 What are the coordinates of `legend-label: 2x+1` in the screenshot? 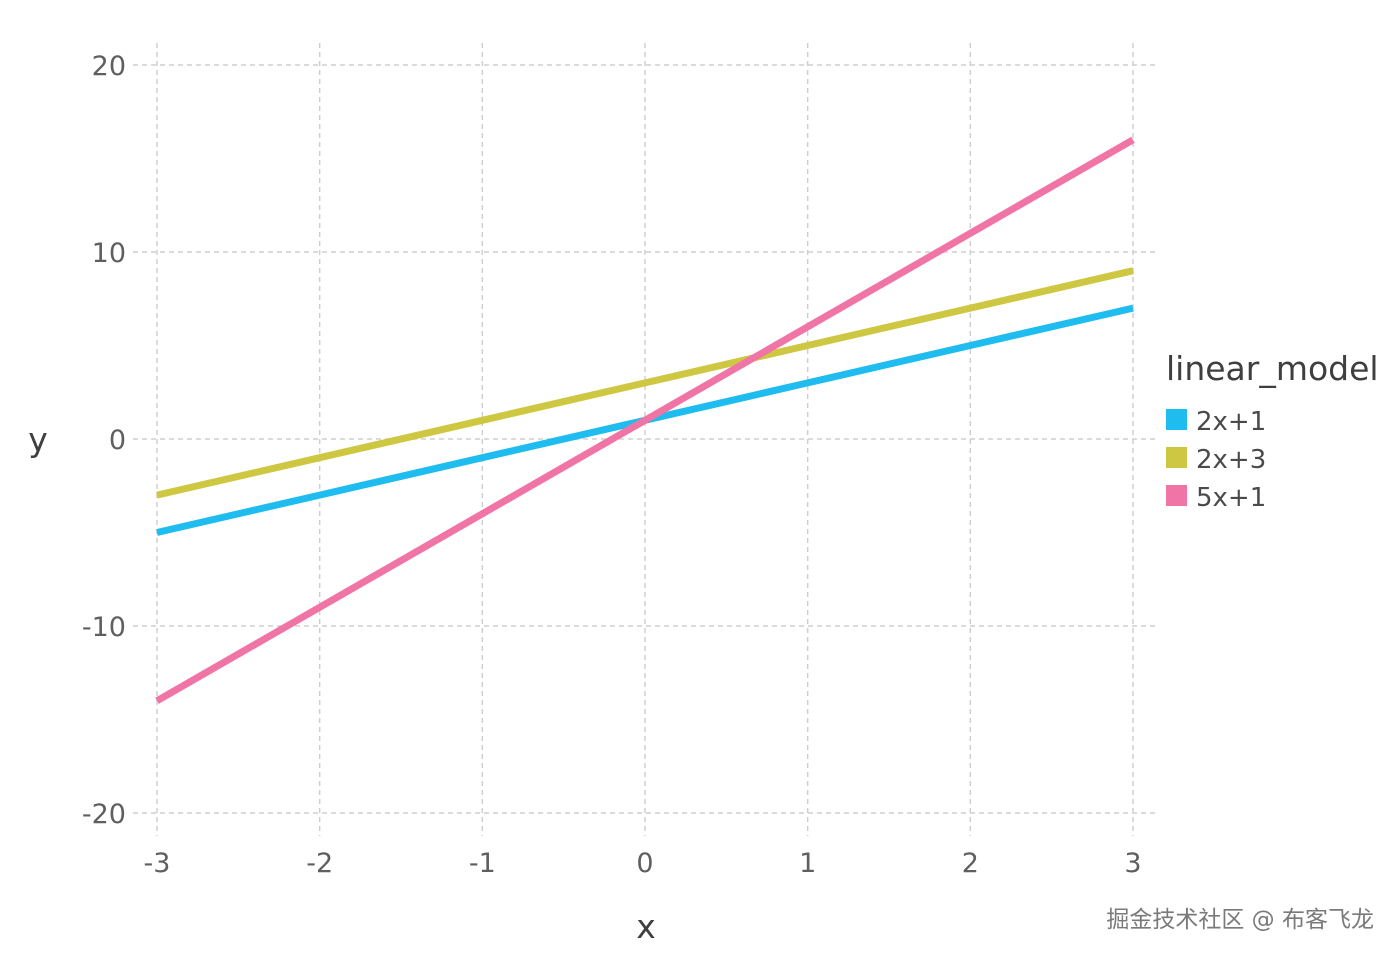 It's located at (1231, 422).